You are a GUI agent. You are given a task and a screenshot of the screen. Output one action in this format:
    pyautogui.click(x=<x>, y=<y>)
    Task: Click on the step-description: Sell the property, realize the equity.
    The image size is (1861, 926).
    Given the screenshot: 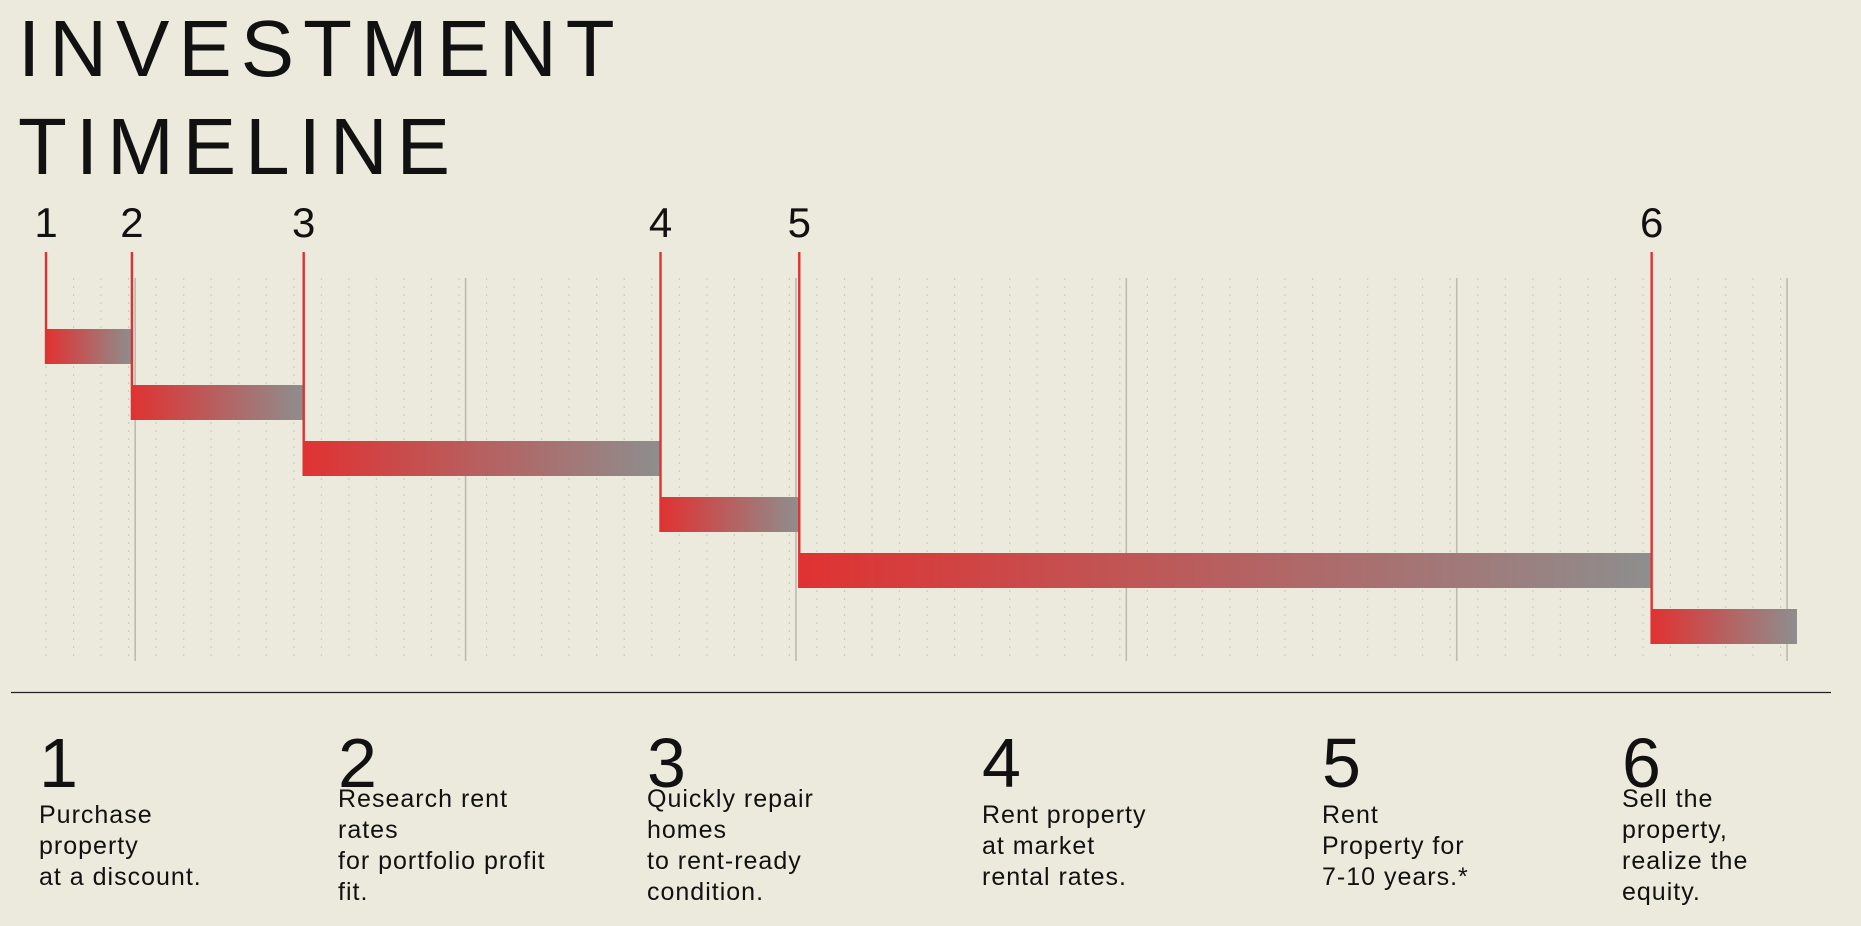 What is the action you would take?
    pyautogui.click(x=1685, y=845)
    